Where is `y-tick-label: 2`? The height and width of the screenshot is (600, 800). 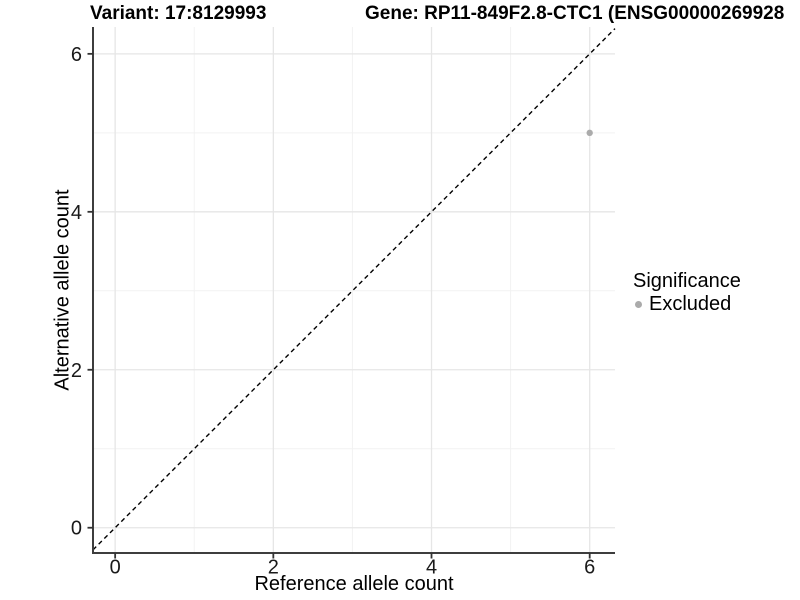 y-tick-label: 2 is located at coordinates (76, 371).